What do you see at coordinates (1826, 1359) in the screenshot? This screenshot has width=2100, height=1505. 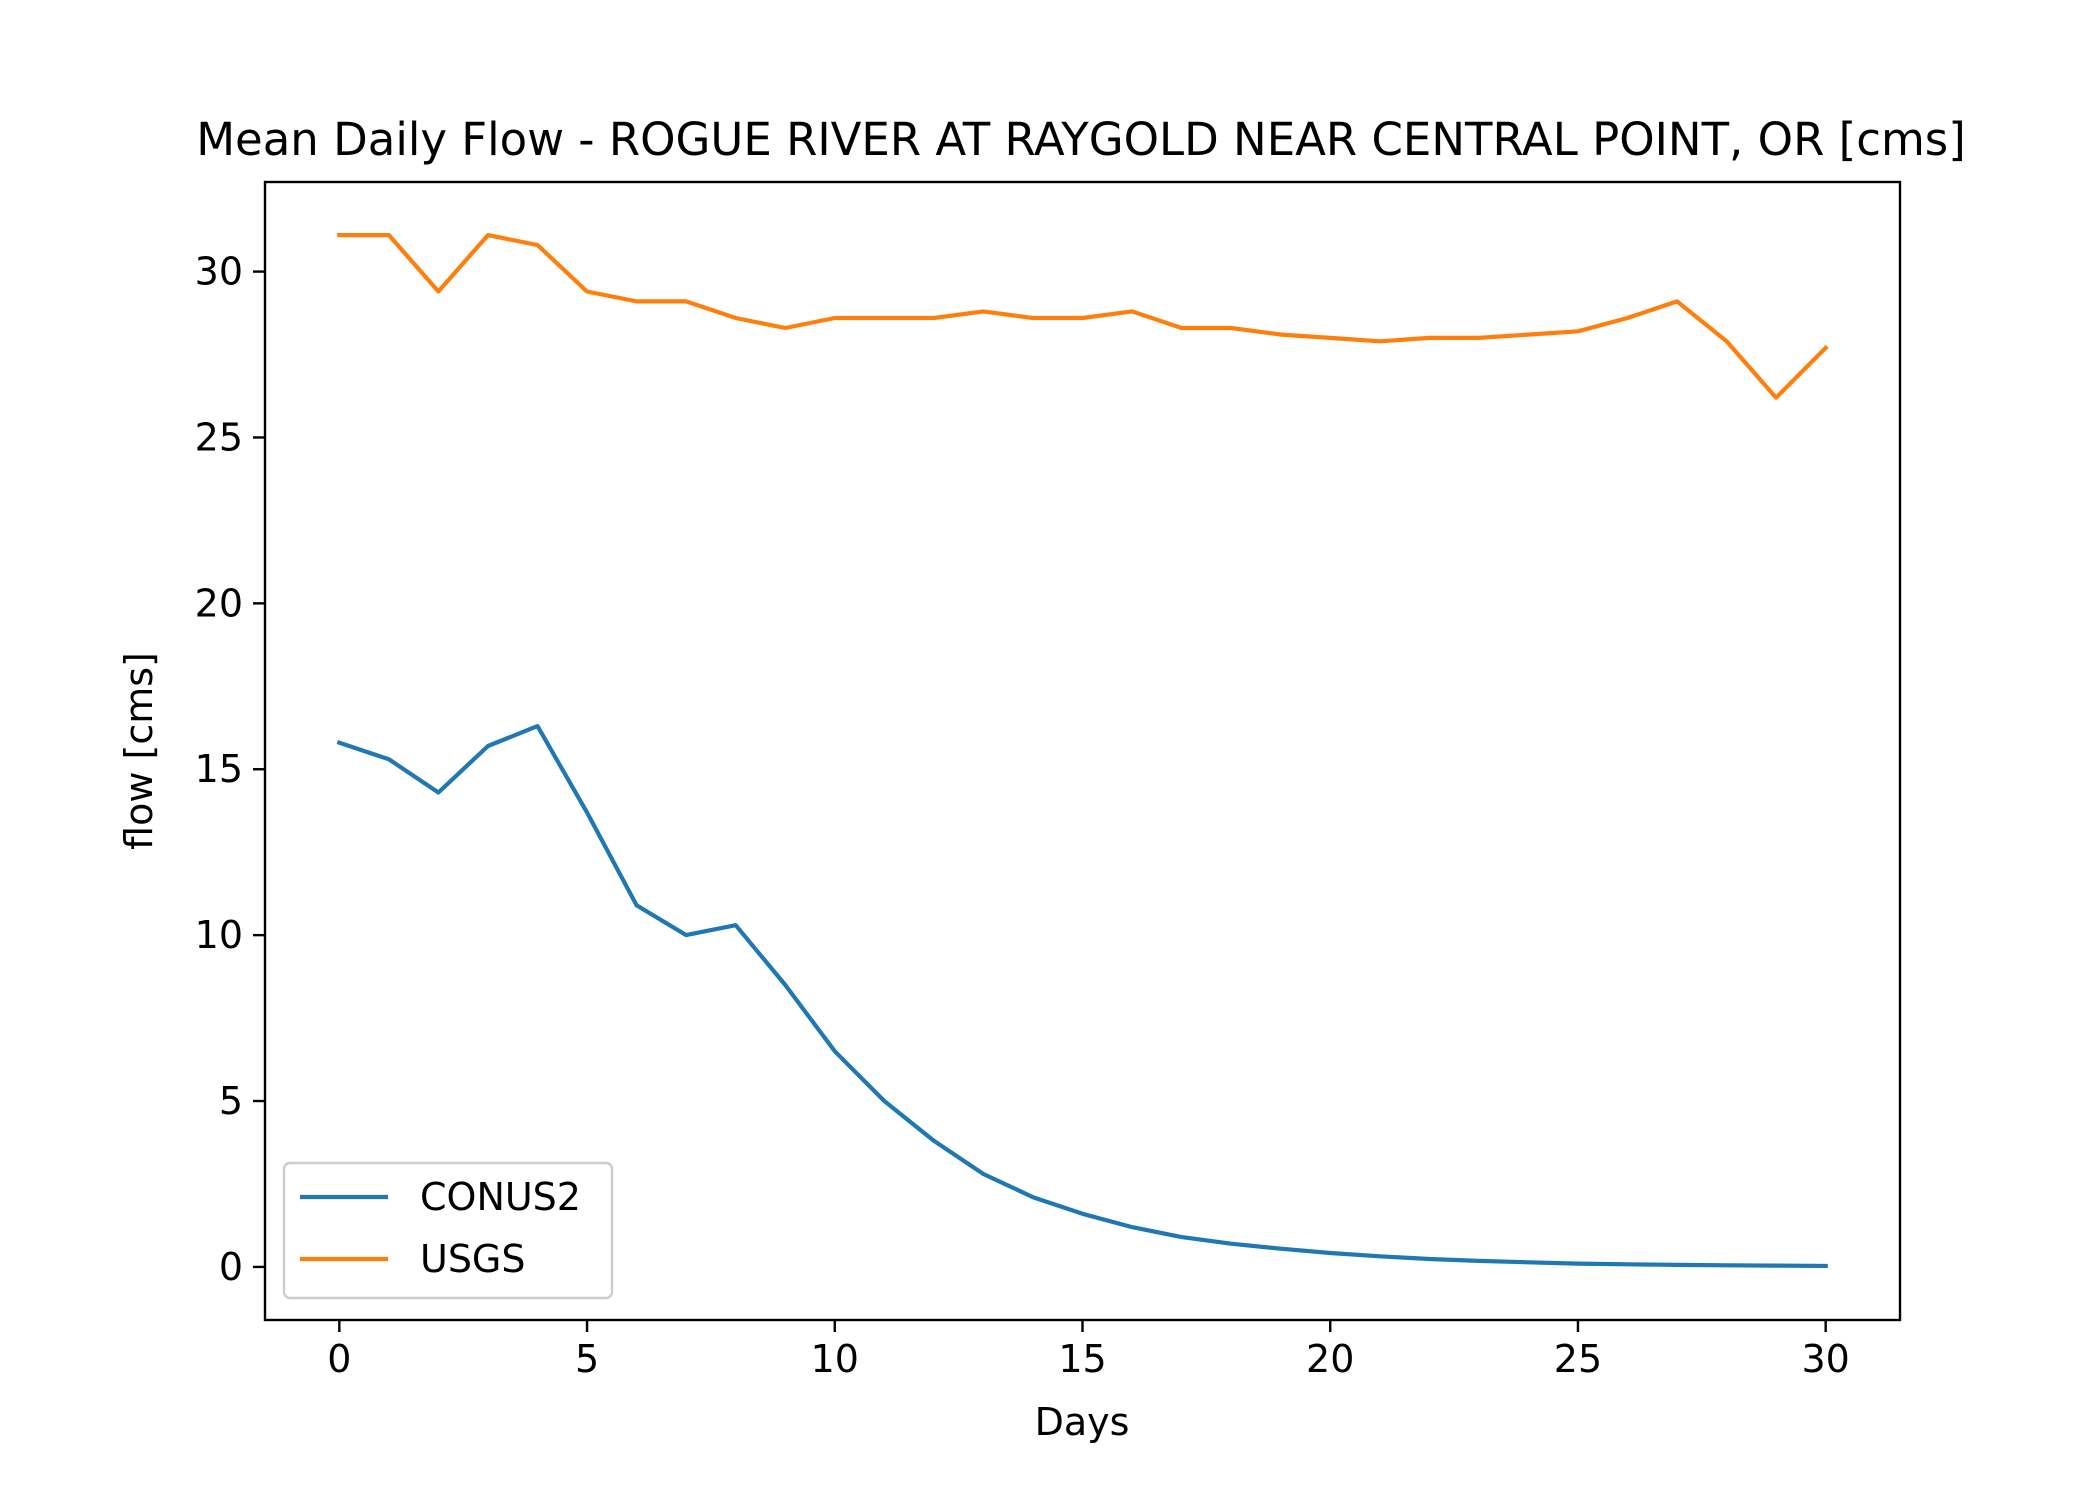 I see `x-tick-label: 30` at bounding box center [1826, 1359].